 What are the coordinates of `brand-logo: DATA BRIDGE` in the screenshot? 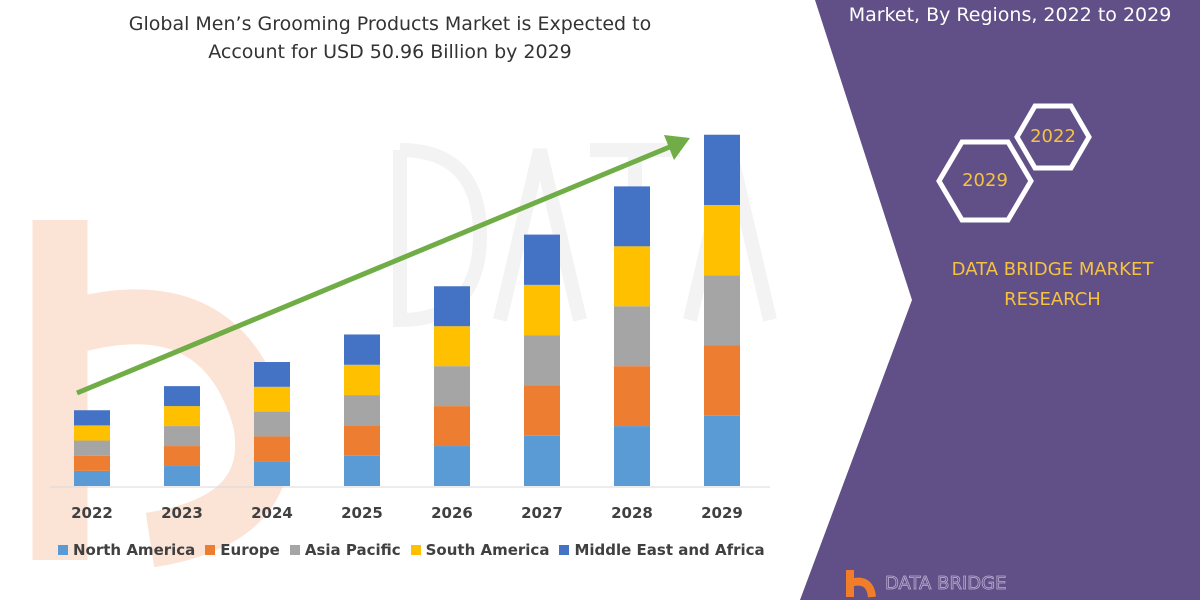 It's located at (926, 584).